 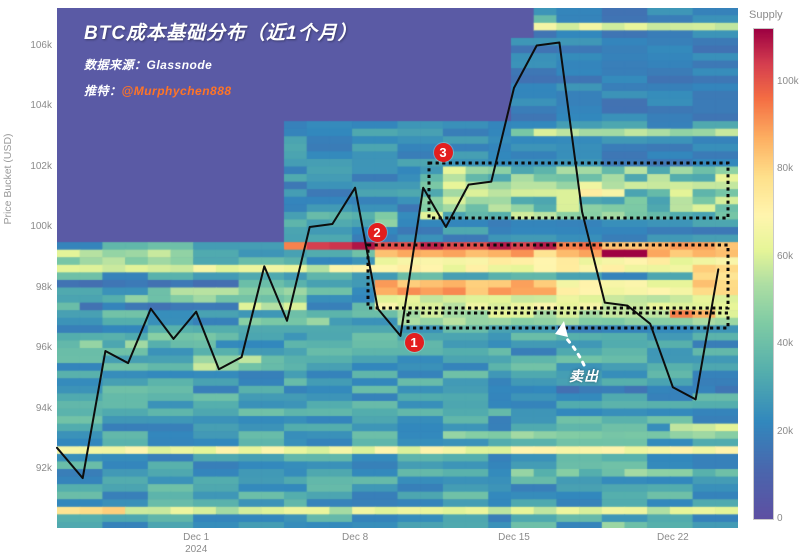 I want to click on twitter-label: 推特：, so click(x=103, y=91).